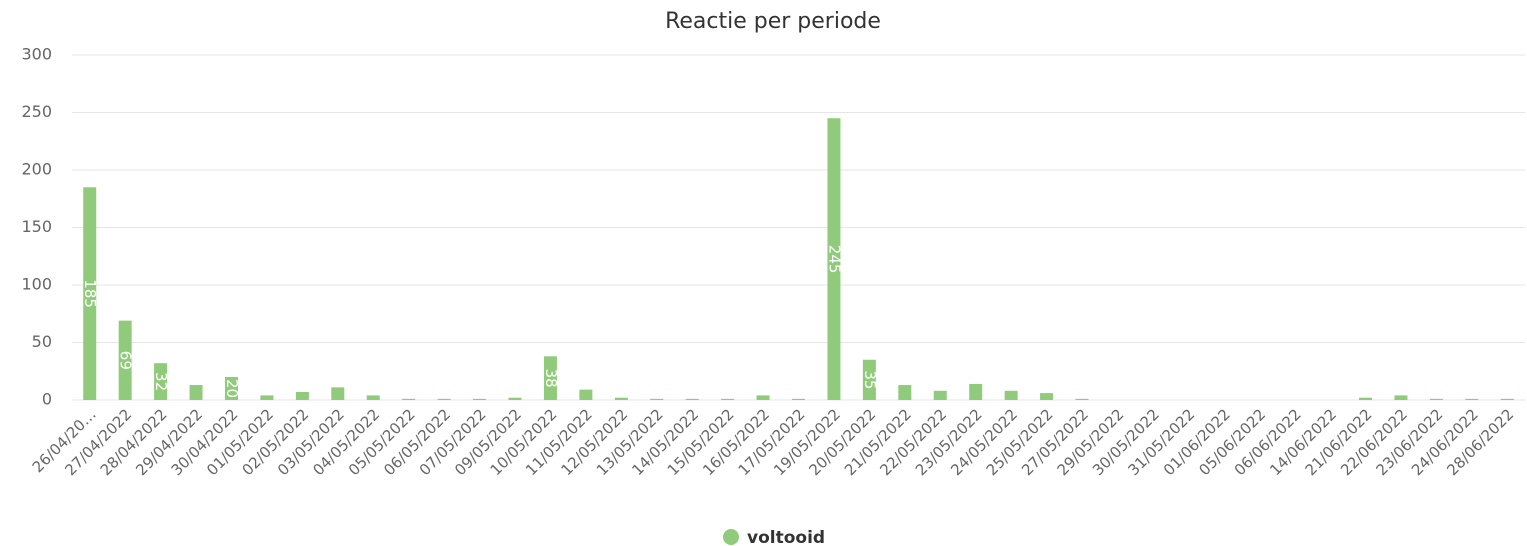  Describe the element at coordinates (731, 537) in the screenshot. I see `legend-marker` at that location.